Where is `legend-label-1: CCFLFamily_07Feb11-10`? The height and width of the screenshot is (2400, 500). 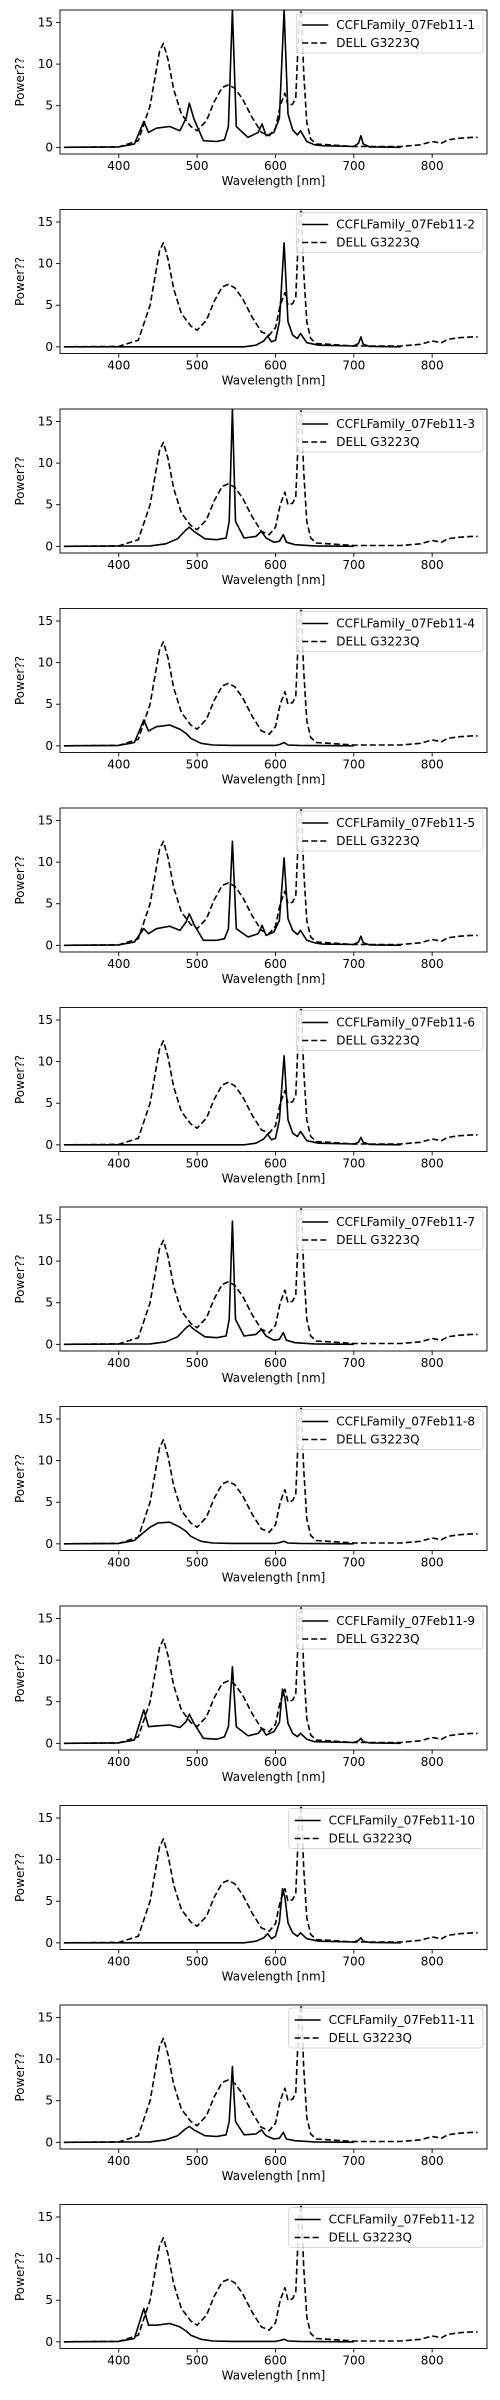
legend-label-1: CCFLFamily_07Feb11-10 is located at coordinates (402, 1821).